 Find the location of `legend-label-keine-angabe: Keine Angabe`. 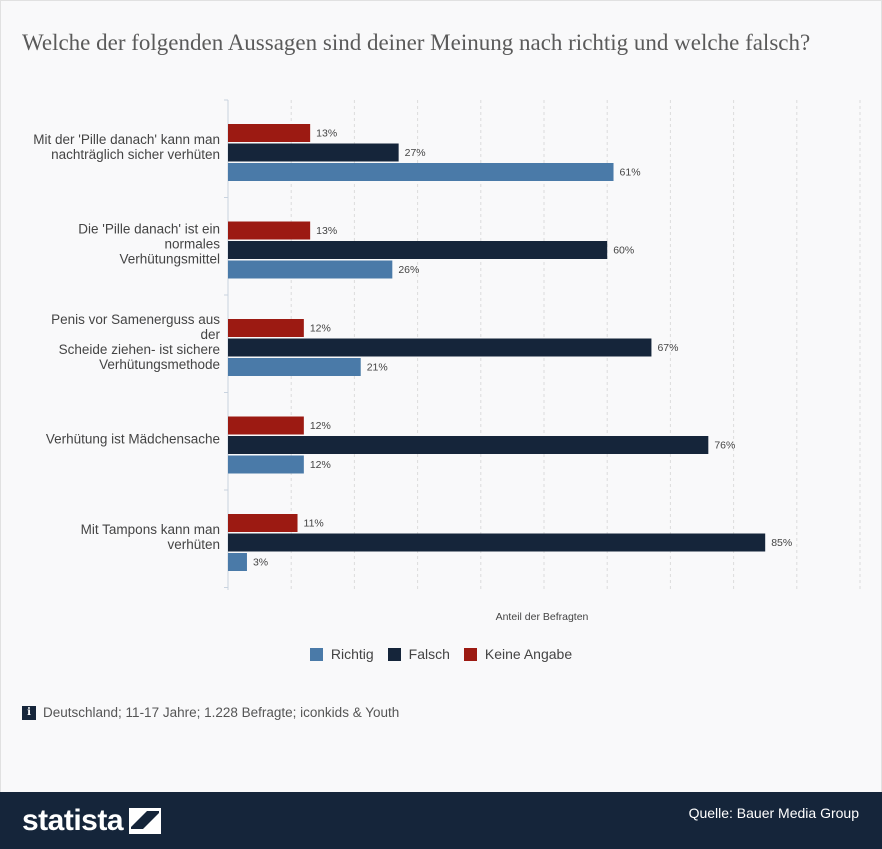

legend-label-keine-angabe: Keine Angabe is located at coordinates (528, 654).